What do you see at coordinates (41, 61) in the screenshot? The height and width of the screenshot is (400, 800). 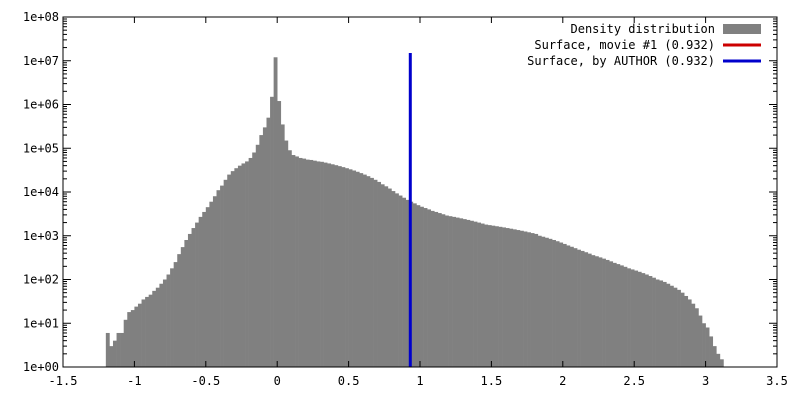 I see `y-tick-label: 1e+07` at bounding box center [41, 61].